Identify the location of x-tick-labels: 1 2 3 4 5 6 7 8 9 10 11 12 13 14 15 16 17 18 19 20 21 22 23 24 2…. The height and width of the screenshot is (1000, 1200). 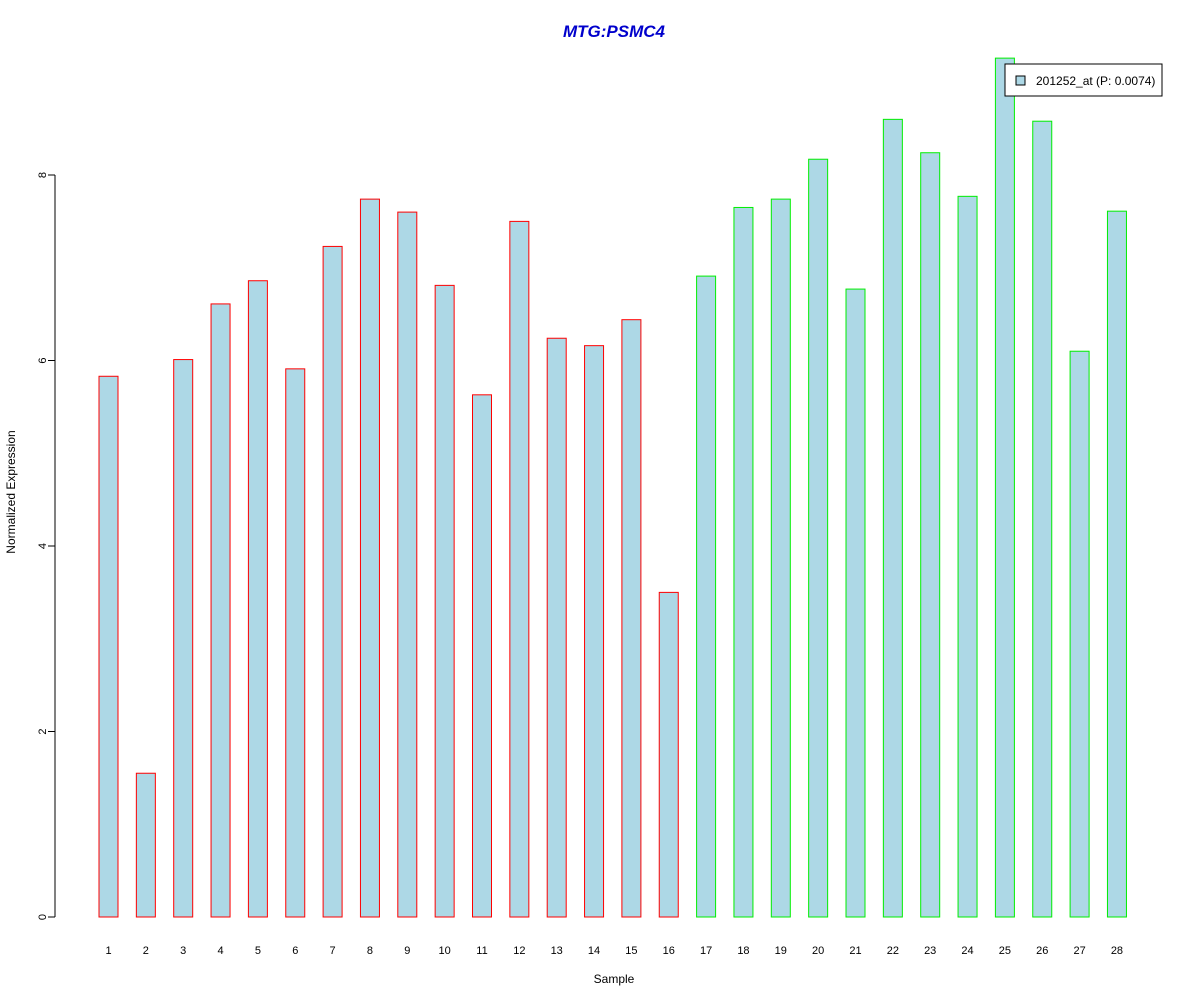
(614, 951).